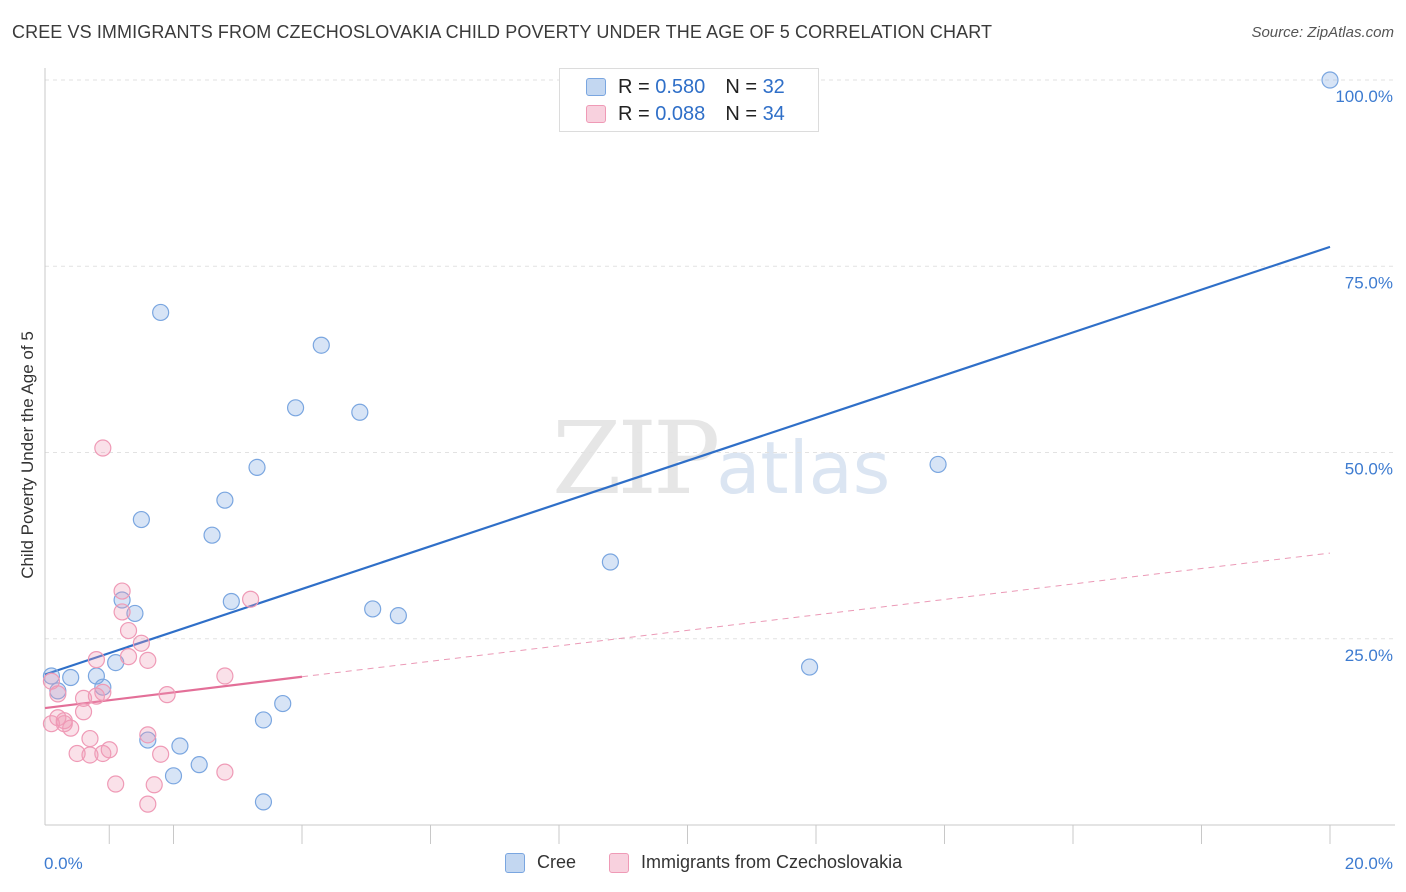 The width and height of the screenshot is (1406, 892). Describe the element at coordinates (773, 86) in the screenshot. I see `legend-n-value: 32` at that location.